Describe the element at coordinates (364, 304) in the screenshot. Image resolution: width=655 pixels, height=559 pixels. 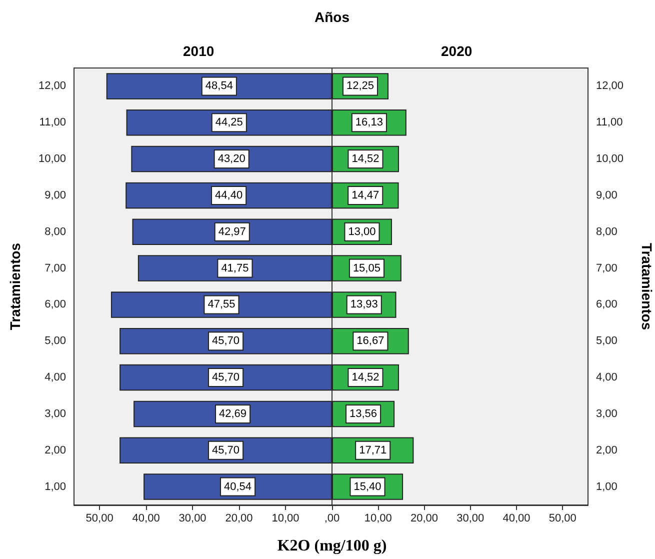
I see `data-label: 13,93` at that location.